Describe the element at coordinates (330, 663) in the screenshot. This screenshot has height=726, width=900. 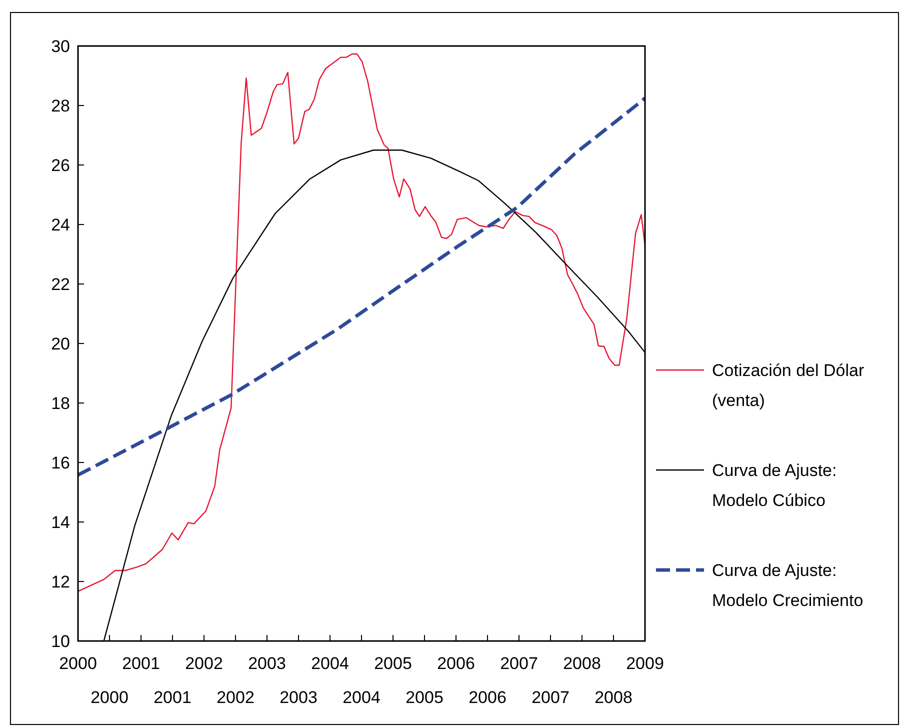
I see `x-tick-label: 2004` at that location.